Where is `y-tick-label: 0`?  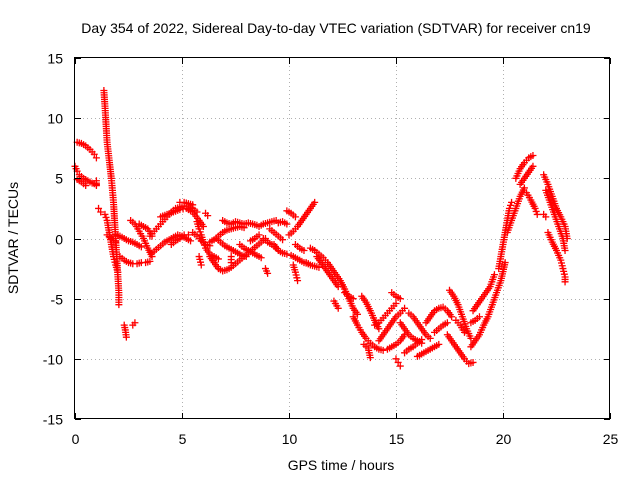 y-tick-label: 0 is located at coordinates (59, 240).